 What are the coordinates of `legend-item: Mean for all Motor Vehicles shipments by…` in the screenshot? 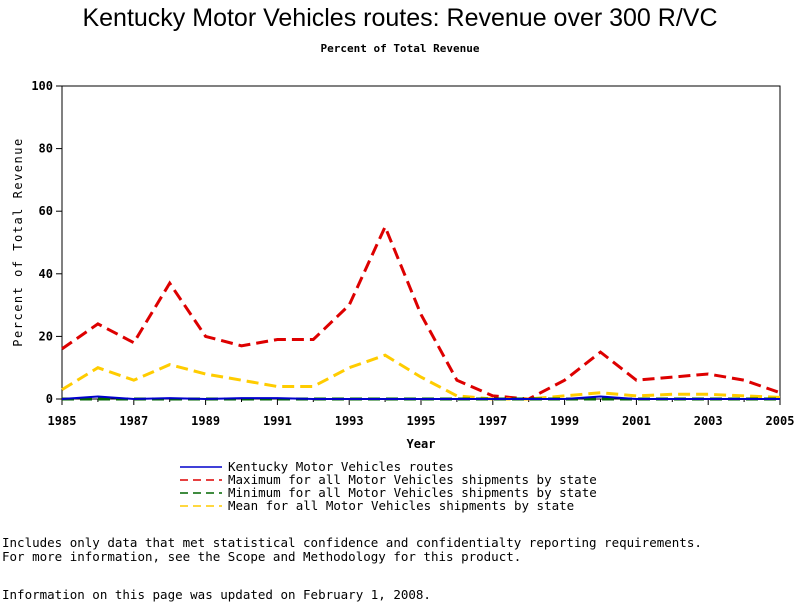 It's located at (387, 505).